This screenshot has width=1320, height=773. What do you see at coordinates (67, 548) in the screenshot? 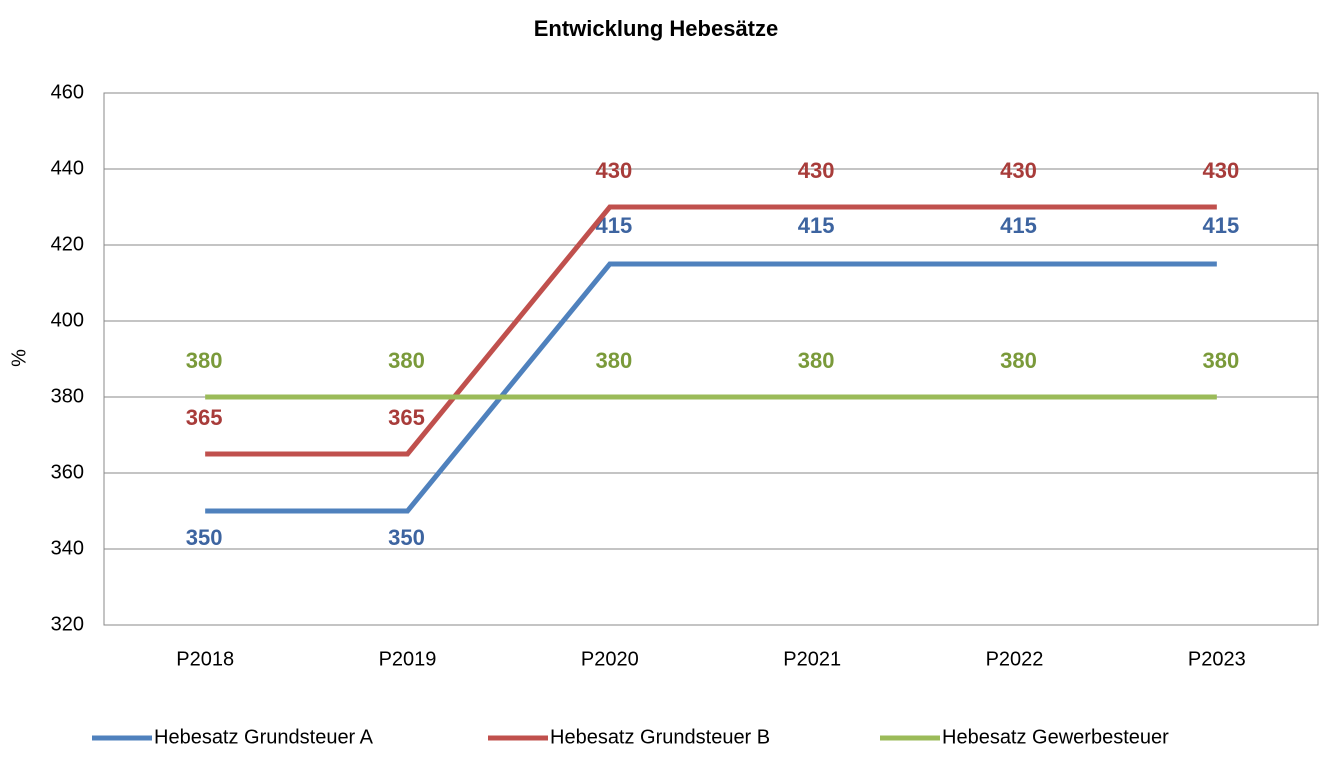
I see `y-tick-label: 340` at bounding box center [67, 548].